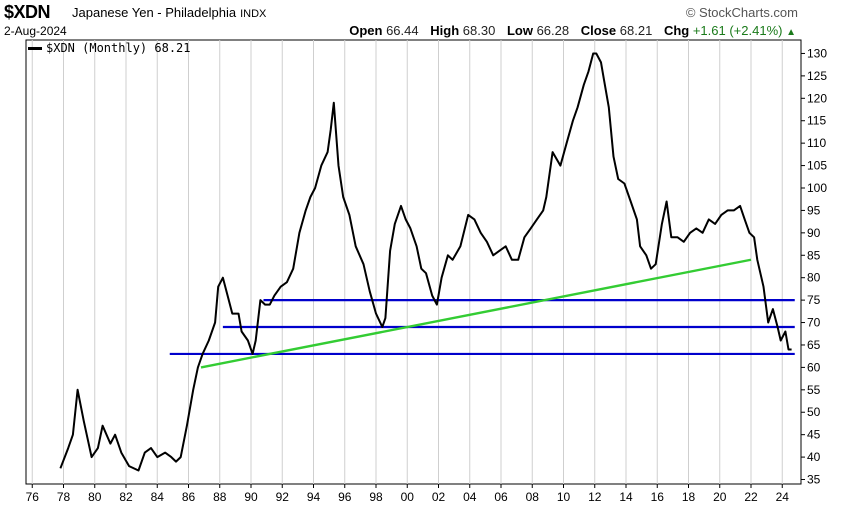 The image size is (848, 513). What do you see at coordinates (35, 48) in the screenshot?
I see `legend-swatch` at bounding box center [35, 48].